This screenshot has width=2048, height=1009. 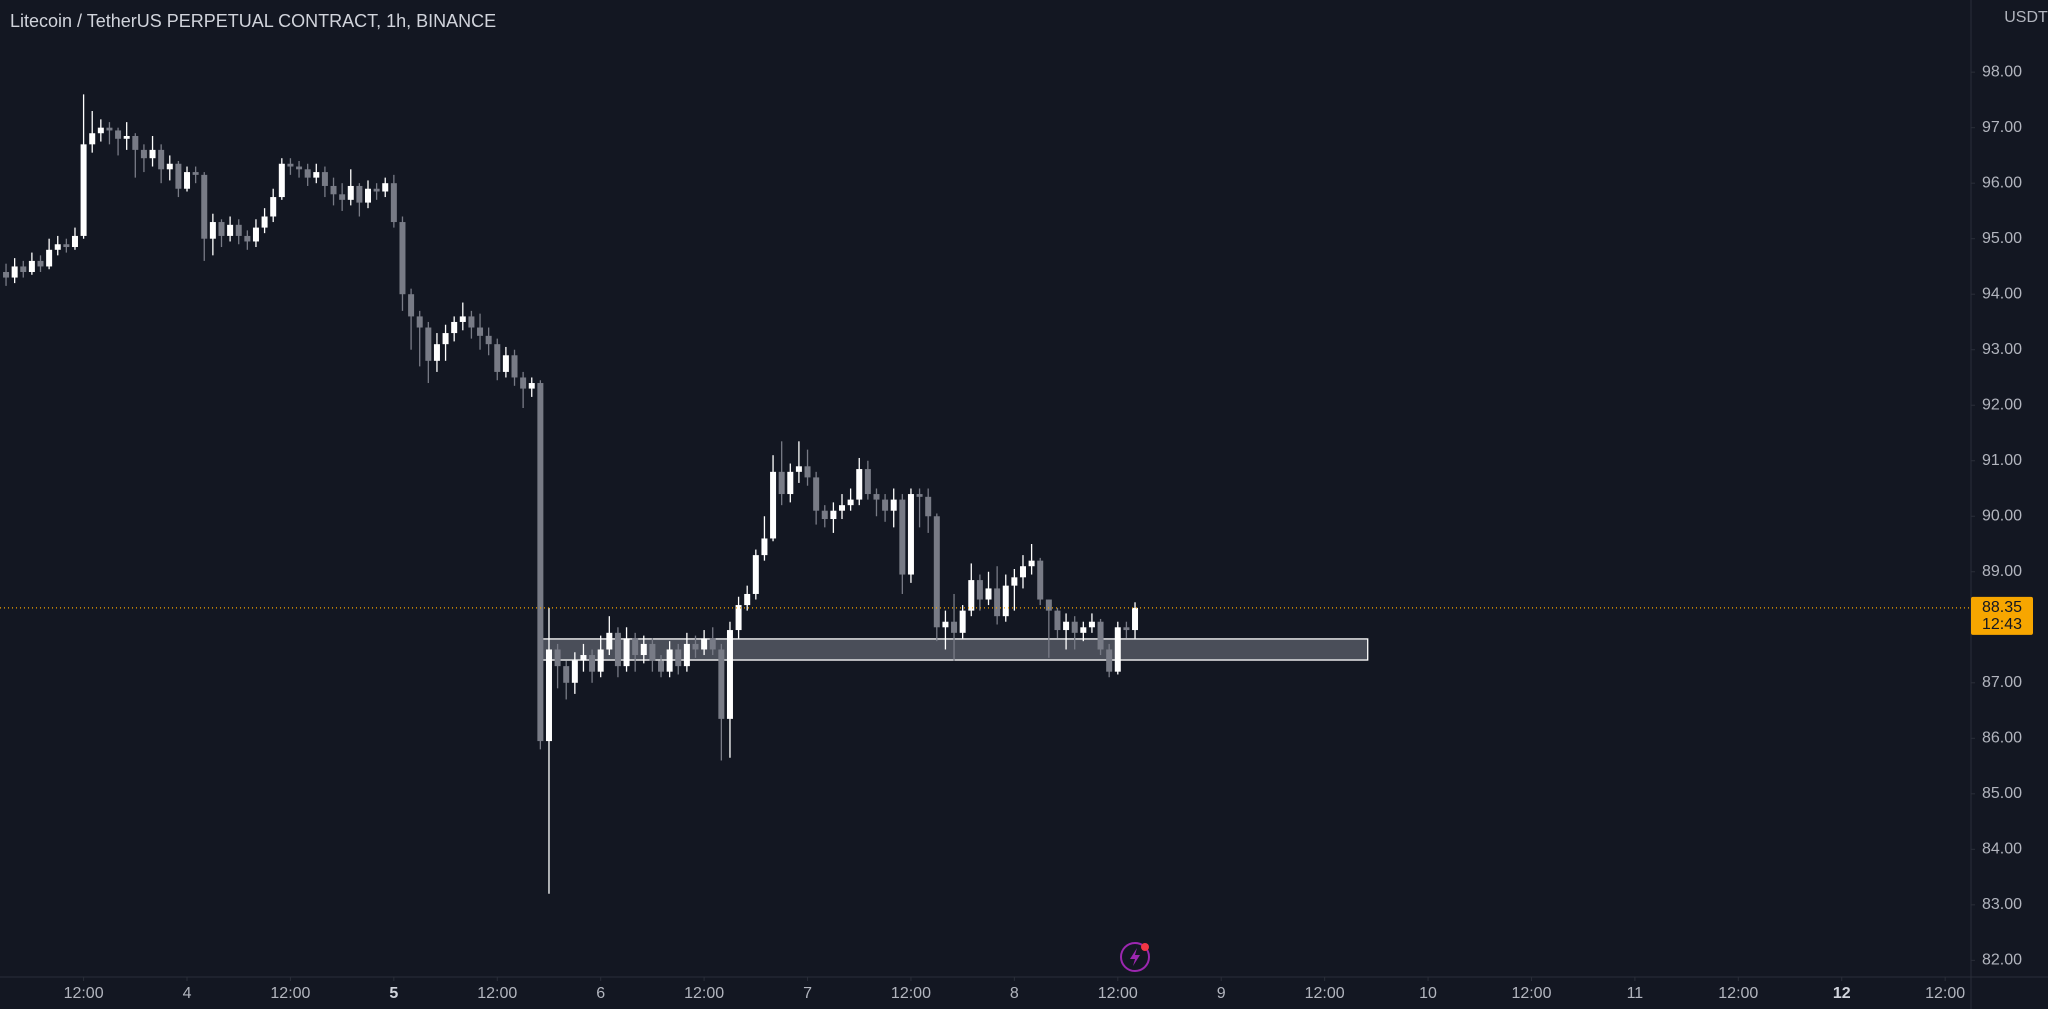 I want to click on last-price-box, so click(x=2002, y=615).